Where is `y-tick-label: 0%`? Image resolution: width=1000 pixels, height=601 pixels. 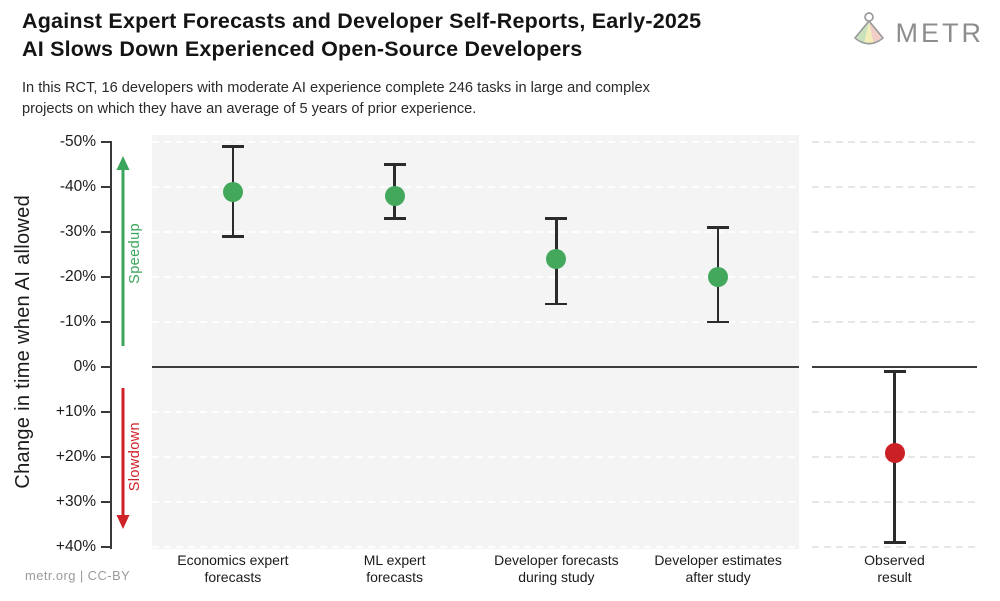 y-tick-label: 0% is located at coordinates (84, 366).